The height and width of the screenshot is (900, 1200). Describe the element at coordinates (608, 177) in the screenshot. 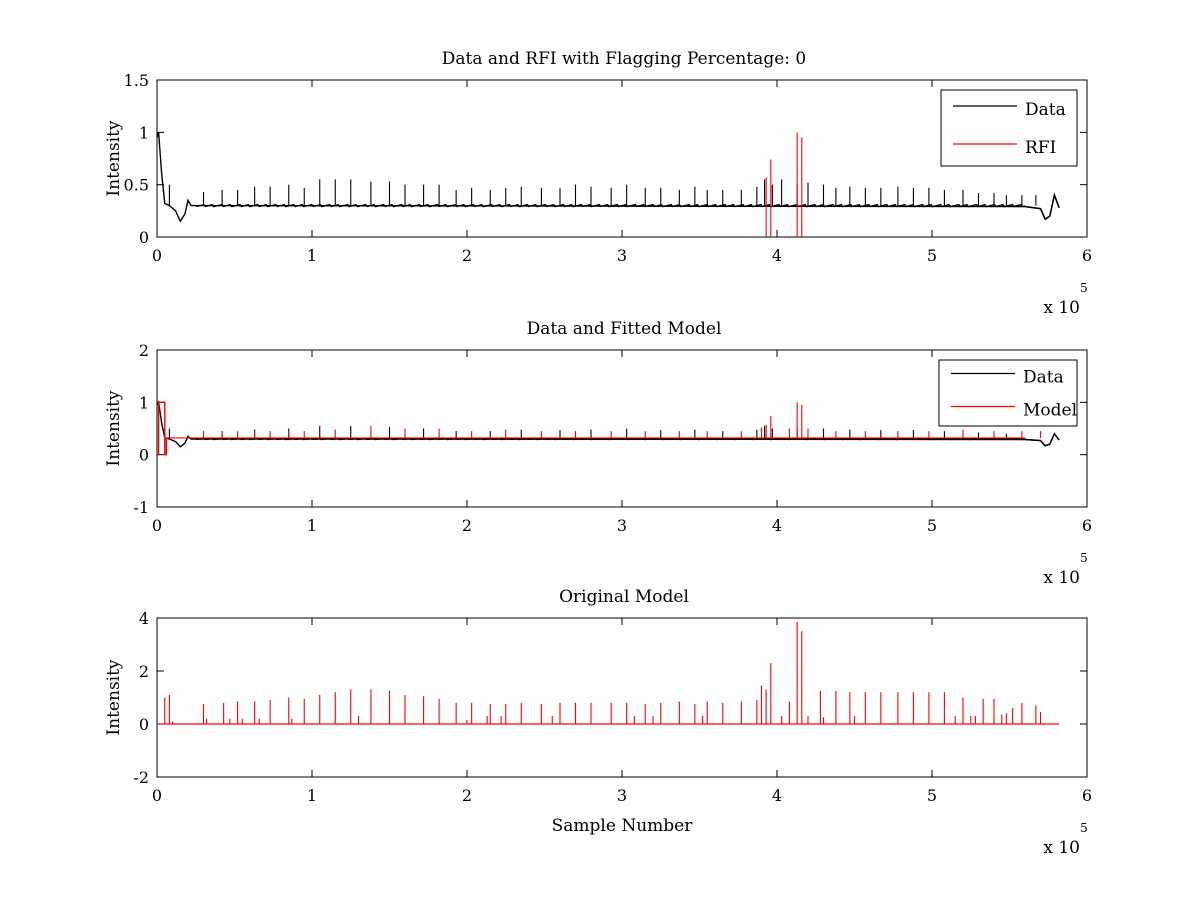

I see `series-data` at that location.